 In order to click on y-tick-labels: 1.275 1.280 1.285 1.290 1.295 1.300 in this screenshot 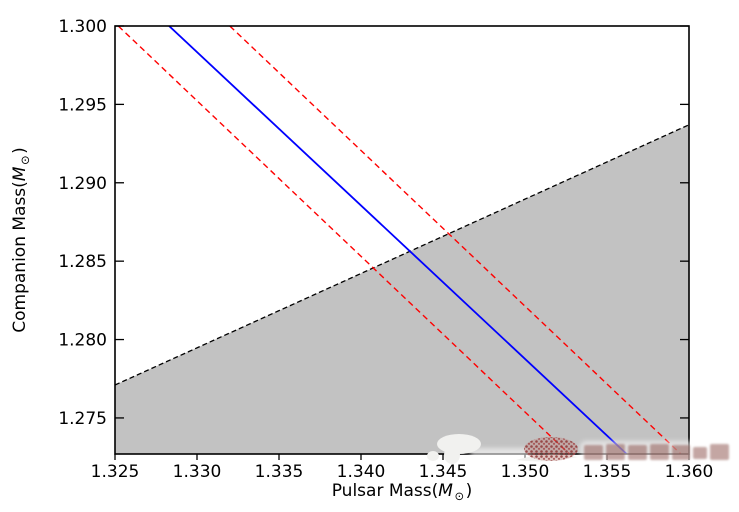, I will do `click(82, 223)`.